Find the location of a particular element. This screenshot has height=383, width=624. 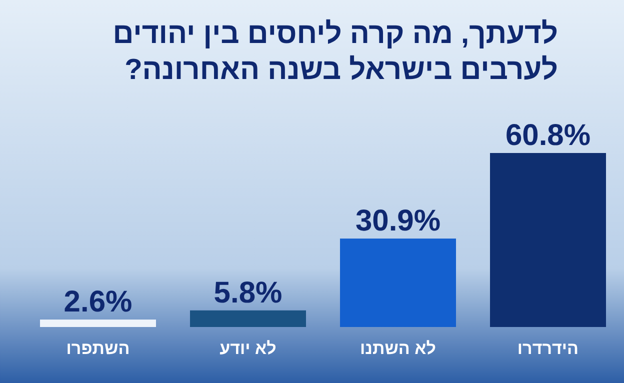

x-tick-label: לא השתנו is located at coordinates (398, 348).